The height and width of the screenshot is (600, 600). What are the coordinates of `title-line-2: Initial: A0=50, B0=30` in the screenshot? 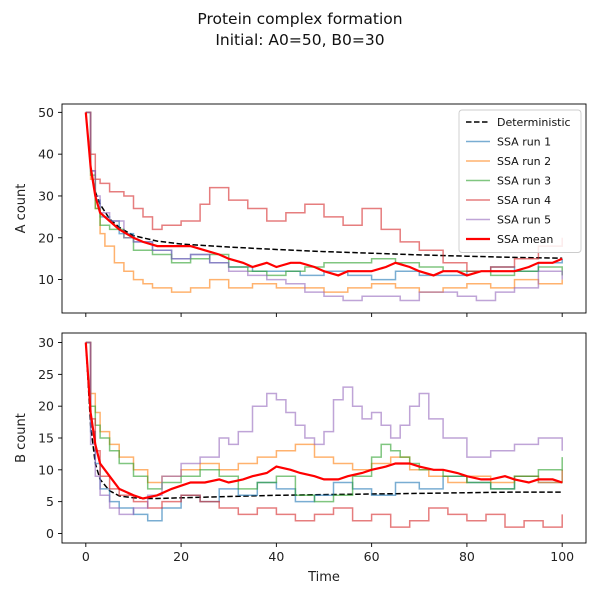 It's located at (300, 40).